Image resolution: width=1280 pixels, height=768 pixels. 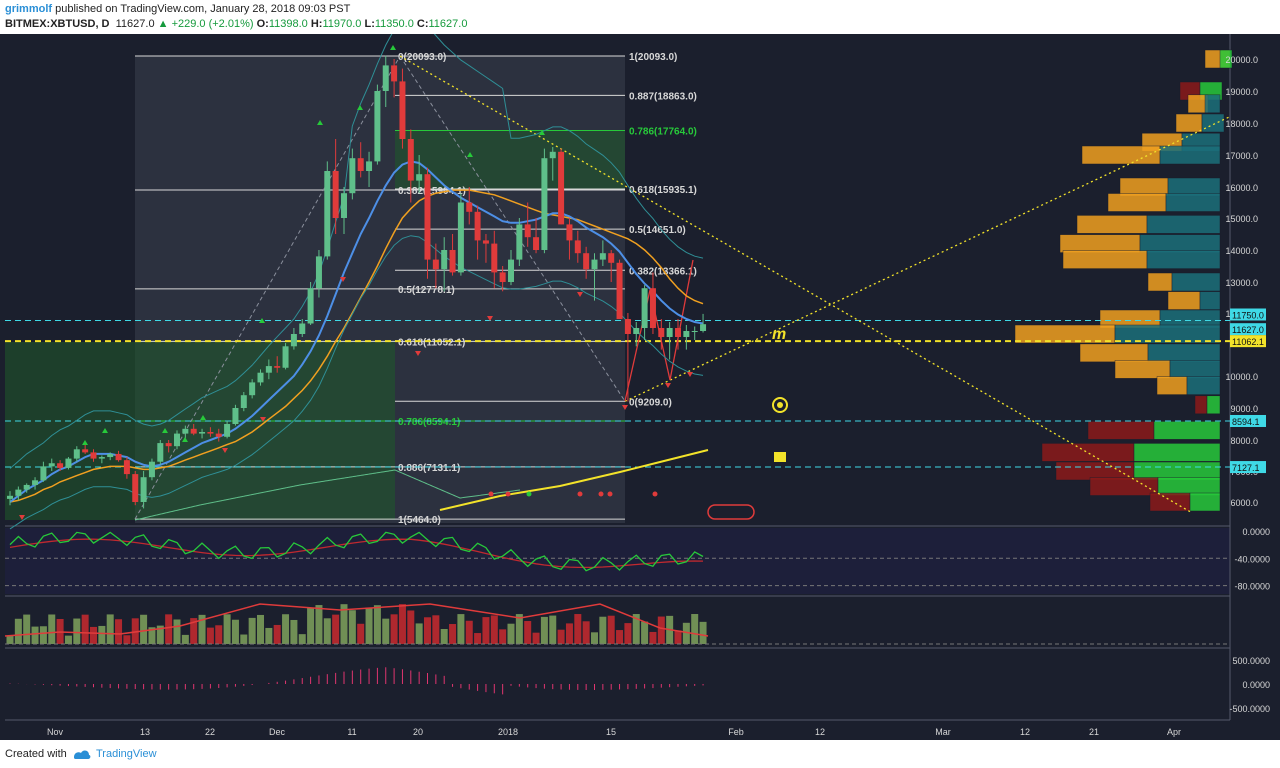 What do you see at coordinates (663, 96) in the screenshot?
I see `fib-level-label: 0.887(18863.0)` at bounding box center [663, 96].